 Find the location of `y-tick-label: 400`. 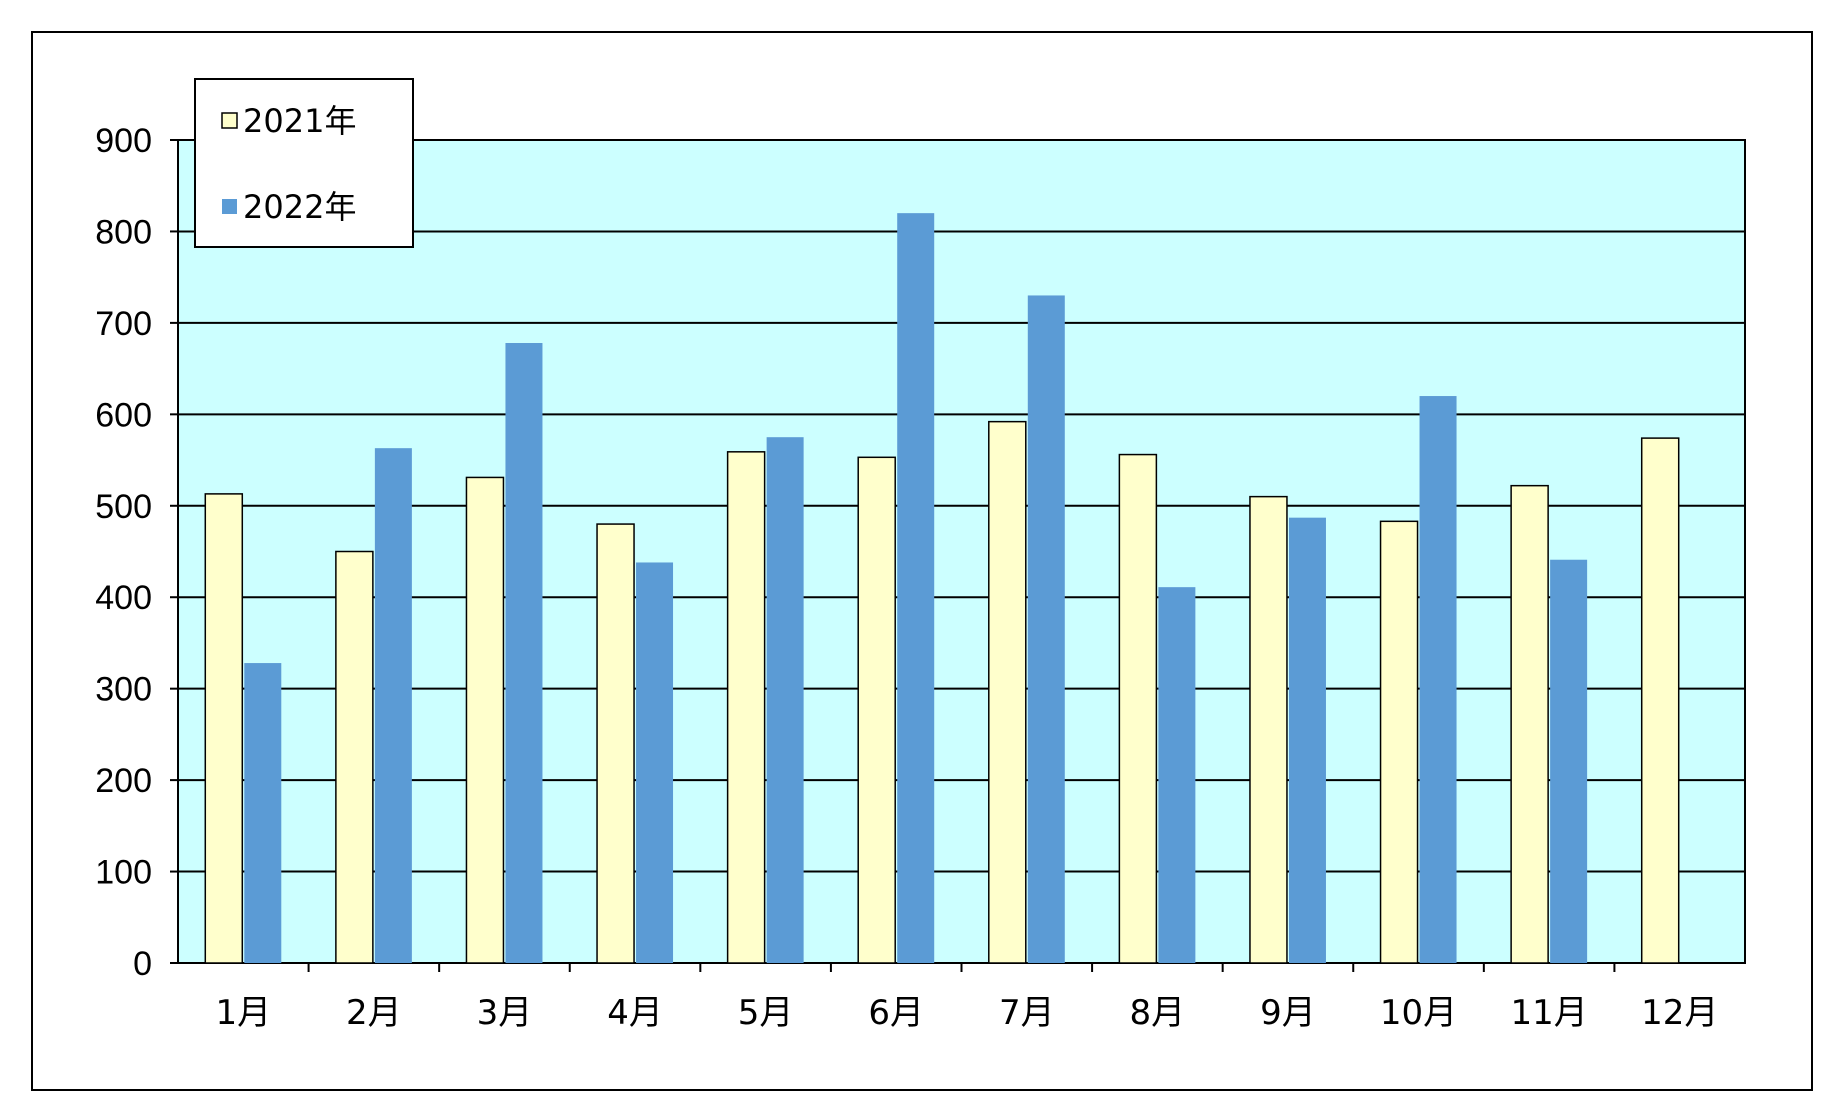

y-tick-label: 400 is located at coordinates (123, 598).